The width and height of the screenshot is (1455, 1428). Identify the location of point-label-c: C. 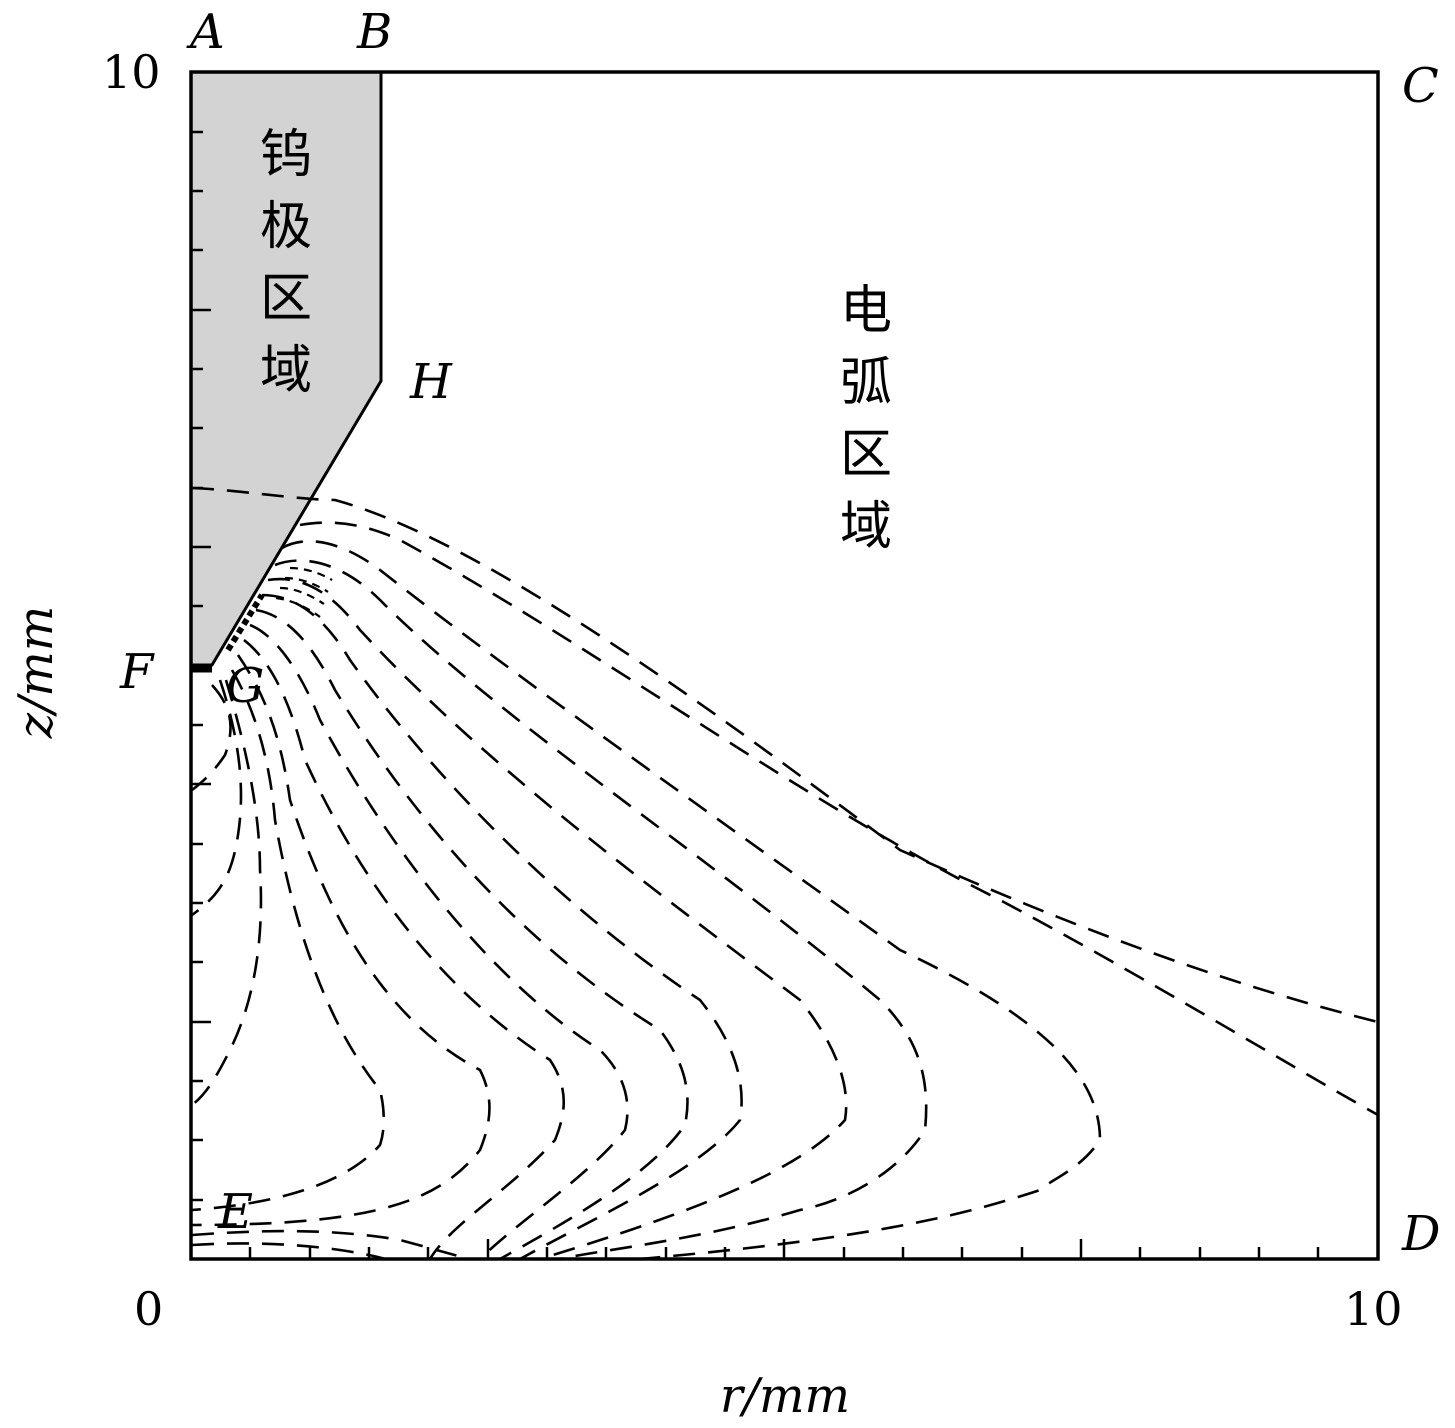
(1420, 86).